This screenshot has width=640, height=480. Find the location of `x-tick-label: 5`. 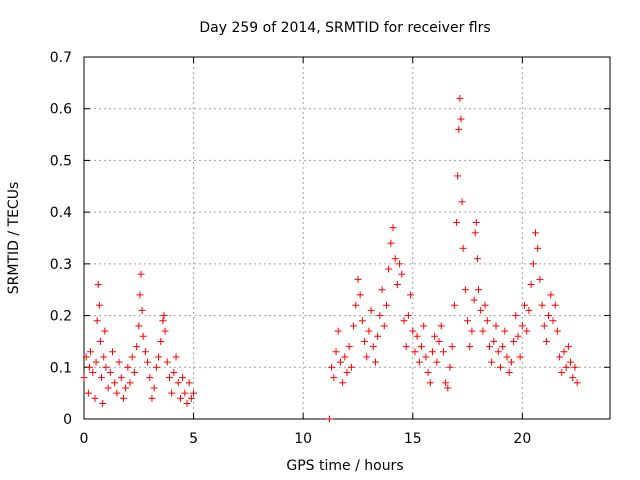

x-tick-label: 5 is located at coordinates (193, 439).